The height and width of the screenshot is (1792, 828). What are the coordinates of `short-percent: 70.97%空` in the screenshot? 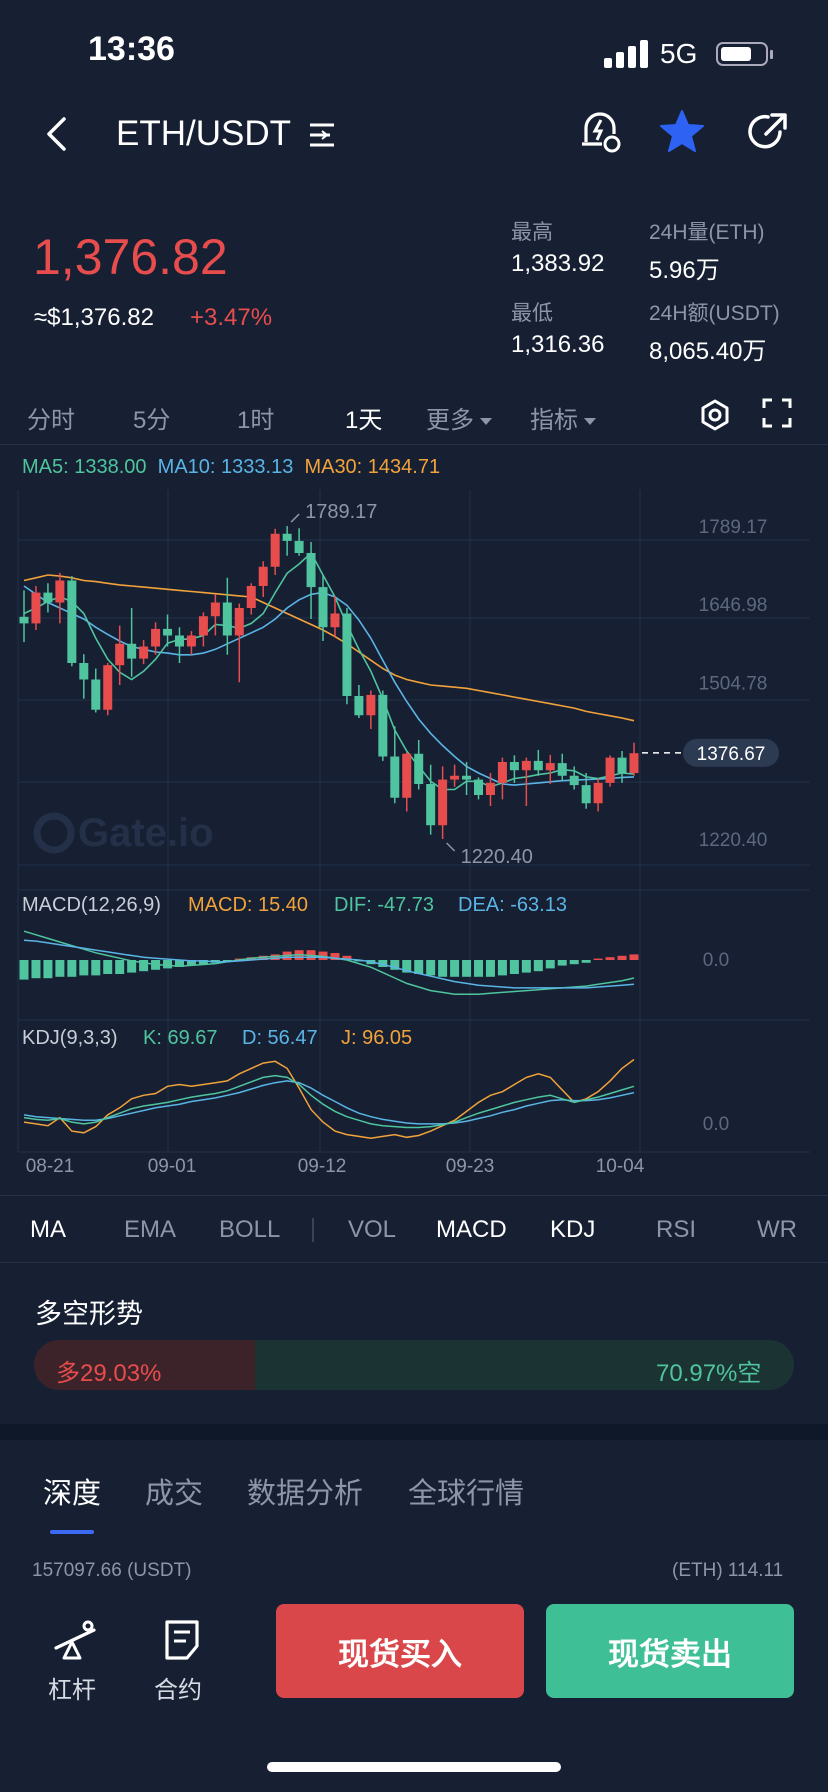 It's located at (709, 1373).